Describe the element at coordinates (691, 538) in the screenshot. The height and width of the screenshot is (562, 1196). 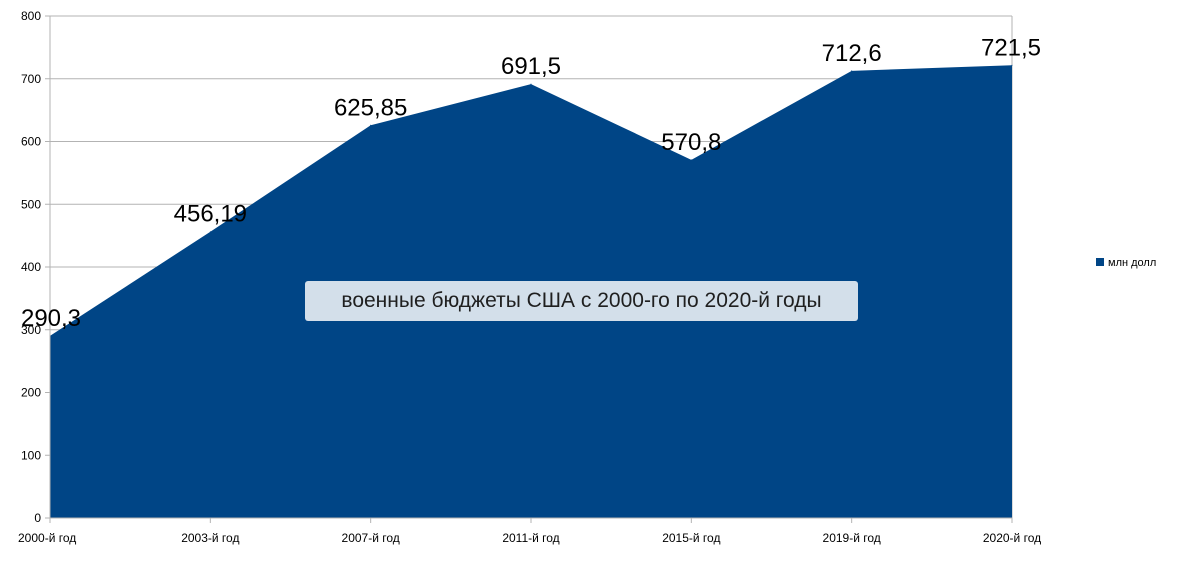
I see `x-tick-label: 2015-й год` at that location.